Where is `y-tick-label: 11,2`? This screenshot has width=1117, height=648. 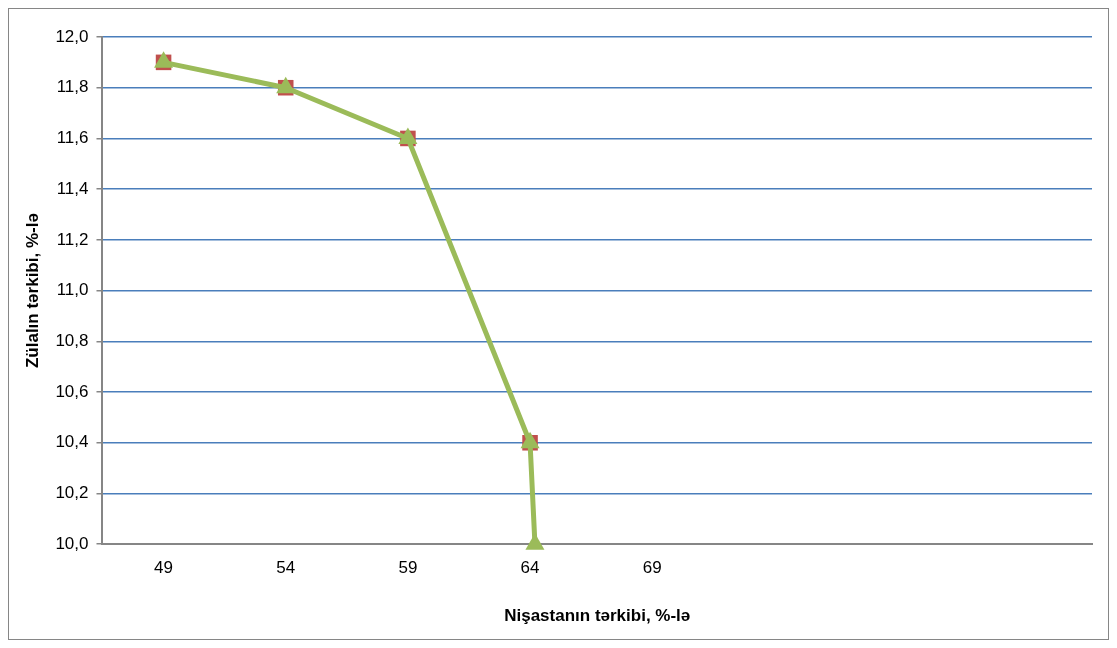 y-tick-label: 11,2 is located at coordinates (72, 239).